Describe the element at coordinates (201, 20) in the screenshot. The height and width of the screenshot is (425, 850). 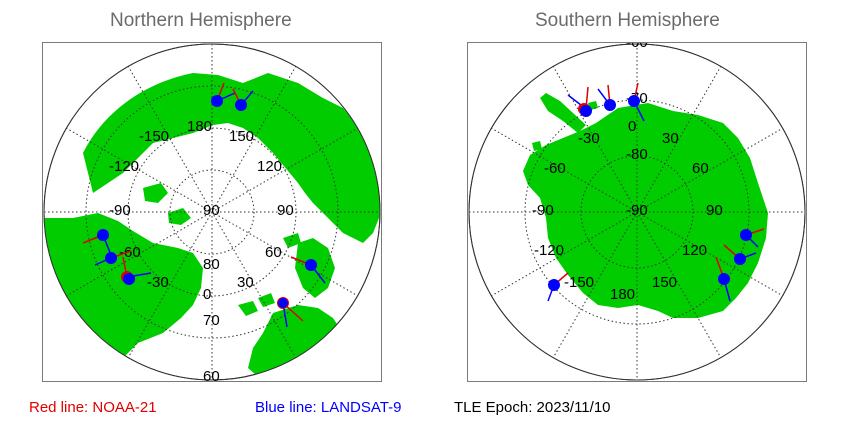
I see `north-panel-title: Northern Hemisphere` at that location.